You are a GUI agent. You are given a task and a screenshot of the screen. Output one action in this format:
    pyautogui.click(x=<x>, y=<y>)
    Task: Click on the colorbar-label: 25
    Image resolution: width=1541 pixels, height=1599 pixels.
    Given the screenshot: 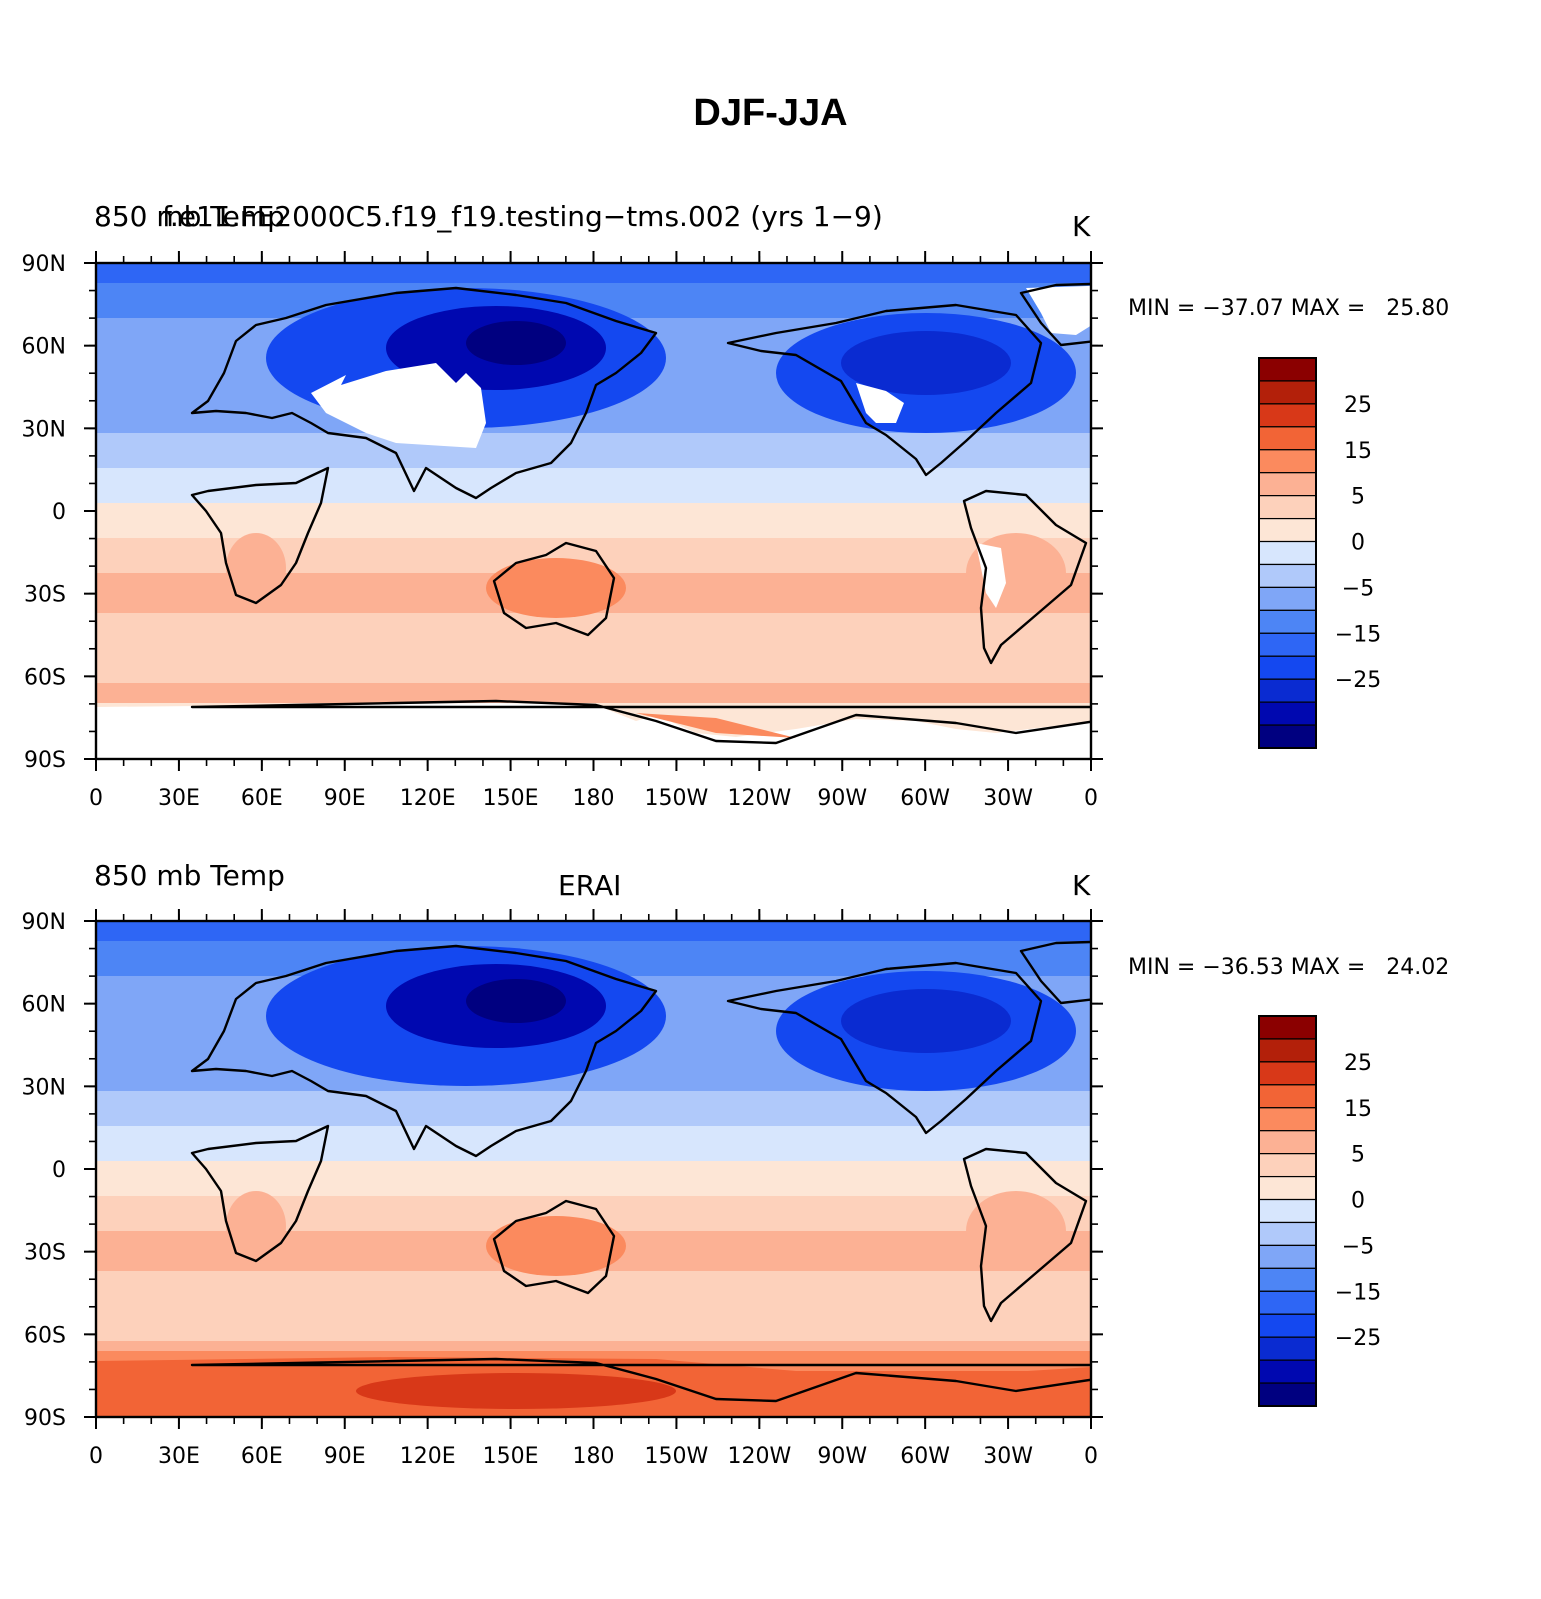 What is the action you would take?
    pyautogui.click(x=1358, y=405)
    